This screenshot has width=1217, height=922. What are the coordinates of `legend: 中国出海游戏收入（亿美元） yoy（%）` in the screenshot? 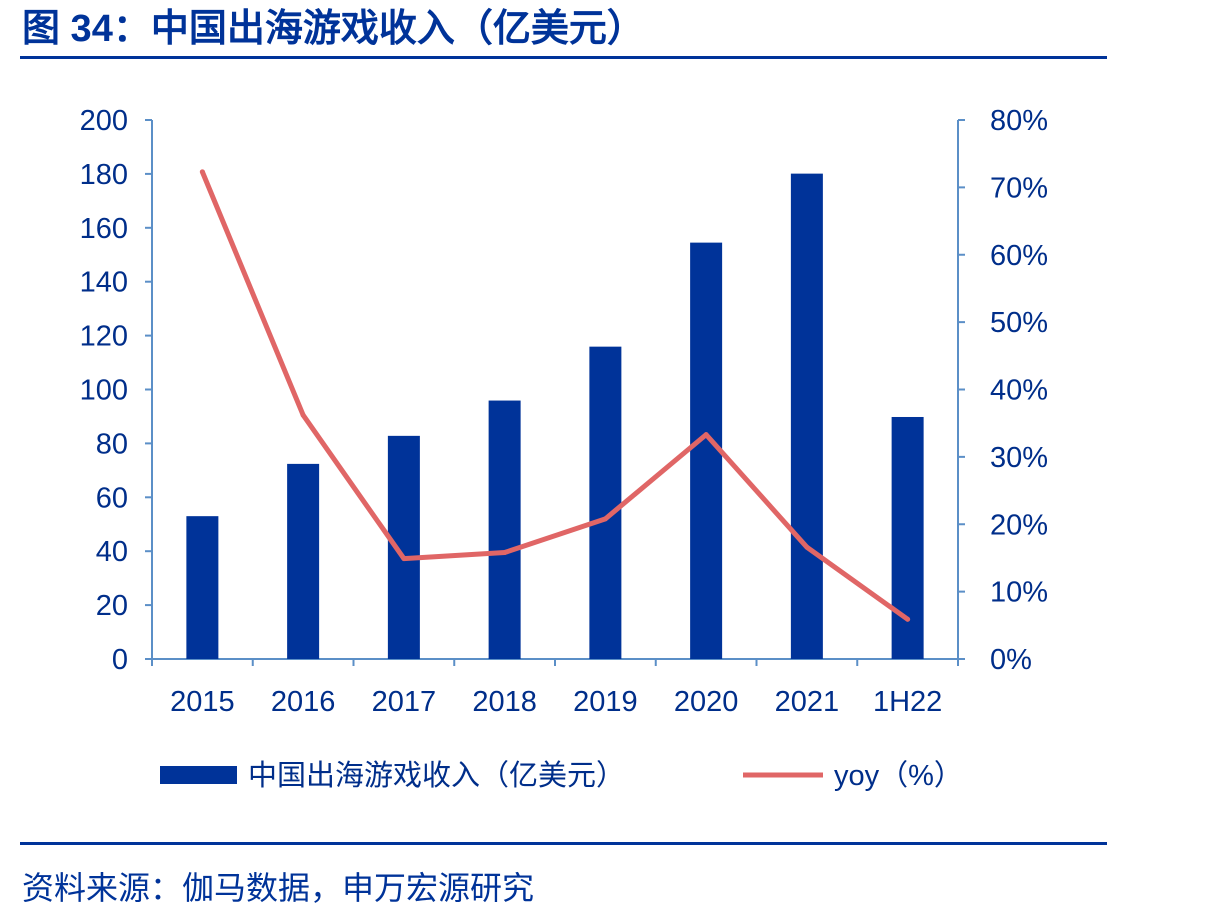 It's located at (561, 775).